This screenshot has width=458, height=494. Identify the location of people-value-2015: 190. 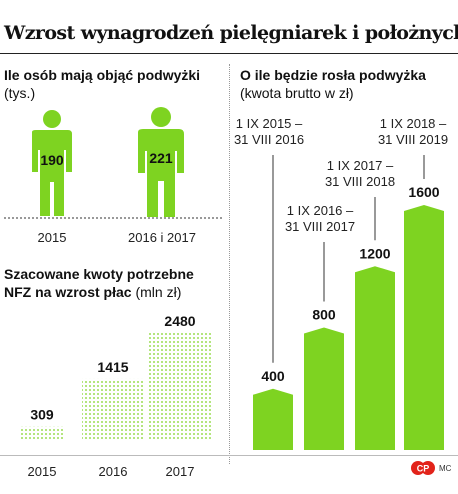
(52, 160).